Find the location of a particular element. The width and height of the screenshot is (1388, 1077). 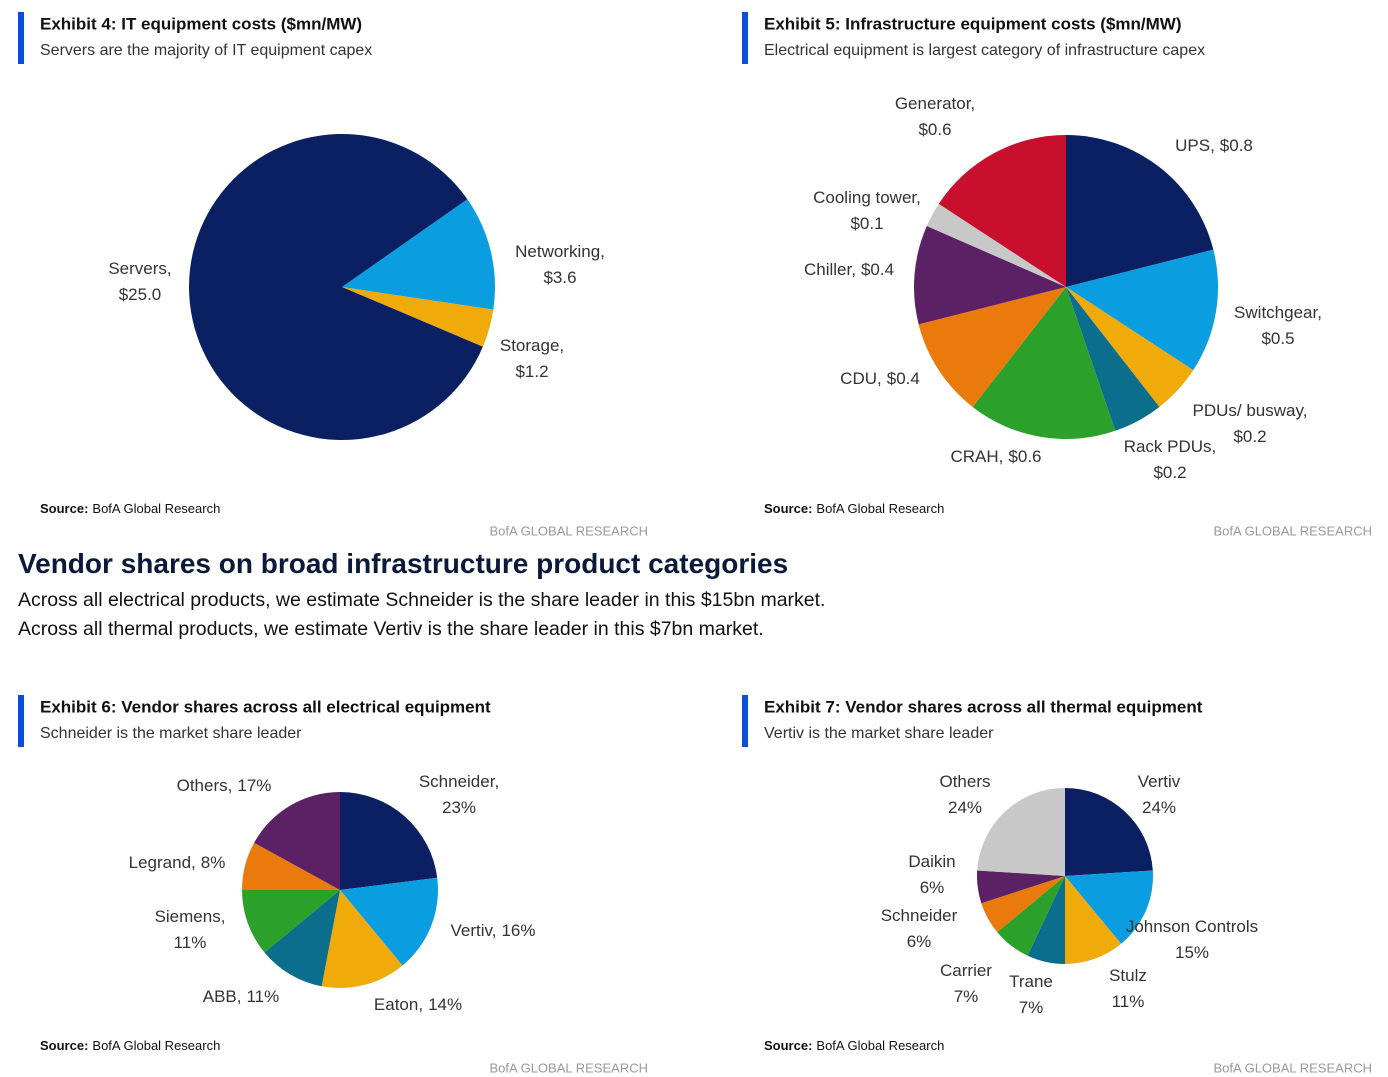

slice-label: Legrand, 8% is located at coordinates (177, 862).